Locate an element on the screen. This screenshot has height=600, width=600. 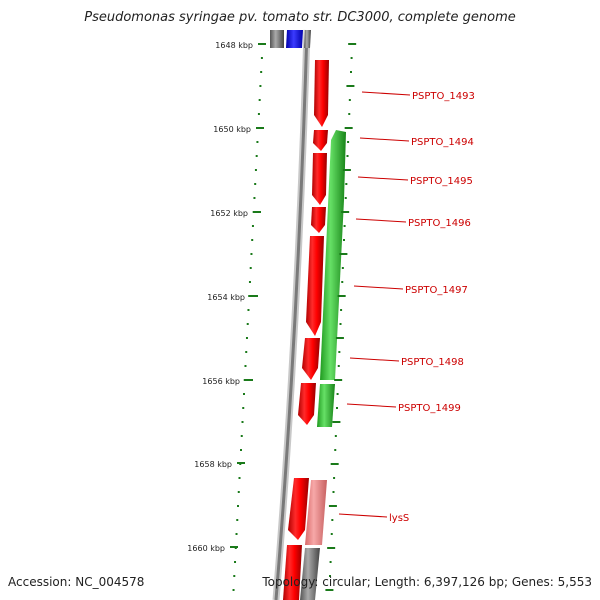
top-blue-feature is located at coordinates (294, 39).